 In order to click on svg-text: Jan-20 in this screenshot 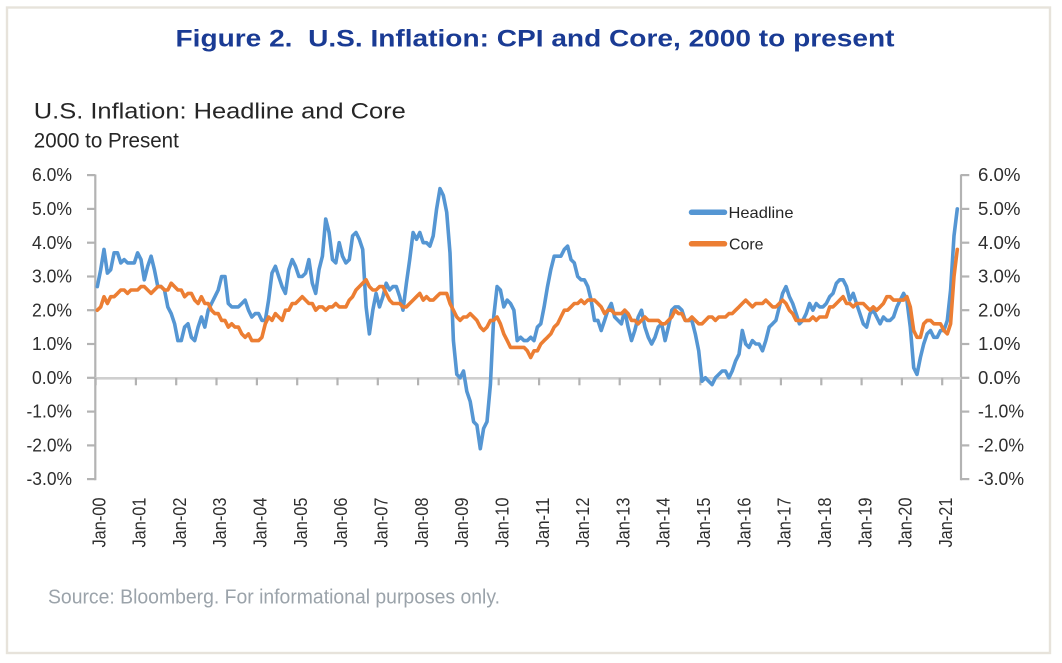, I will do `click(906, 523)`.